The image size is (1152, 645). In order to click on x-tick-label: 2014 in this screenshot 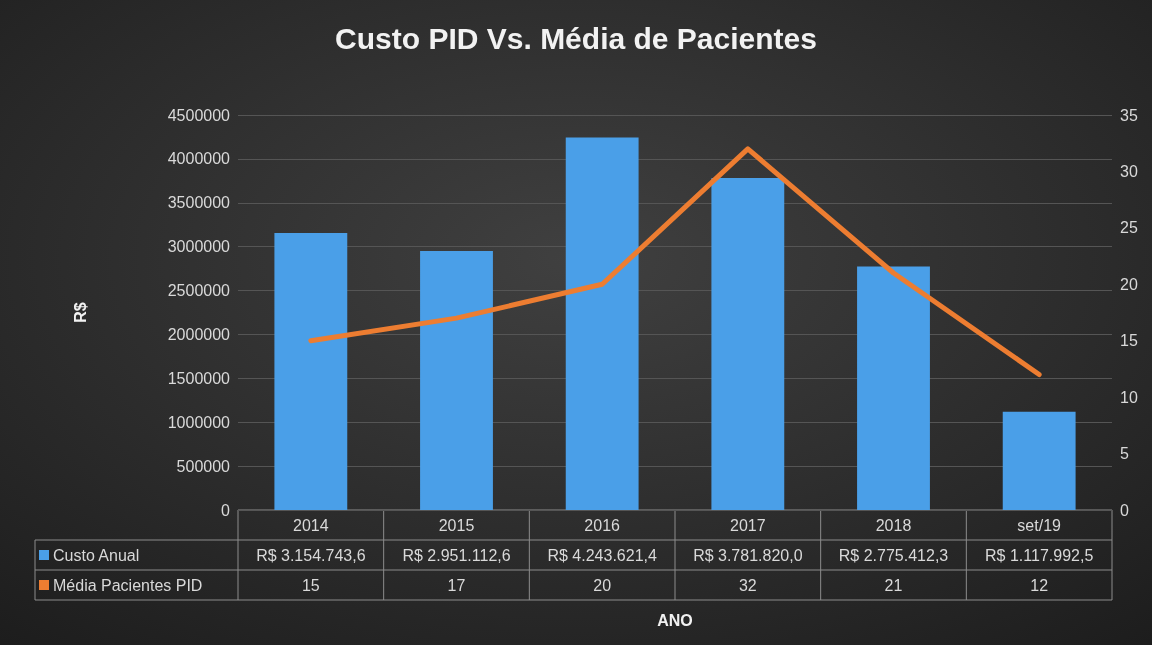, I will do `click(311, 525)`.